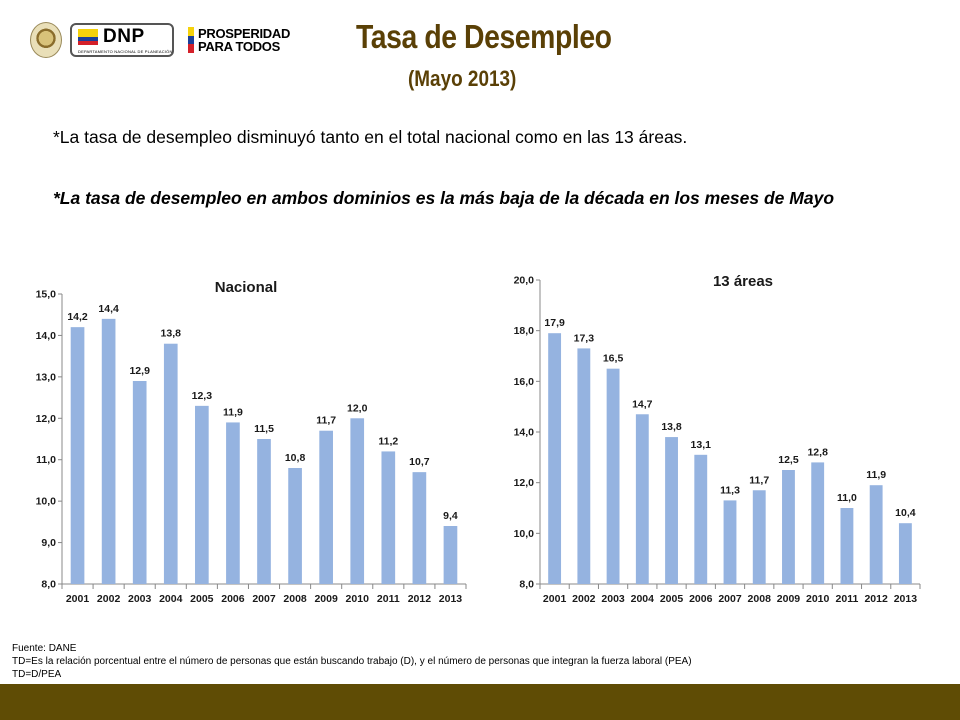  I want to click on formula-note: TD=D/PEA, so click(37, 674).